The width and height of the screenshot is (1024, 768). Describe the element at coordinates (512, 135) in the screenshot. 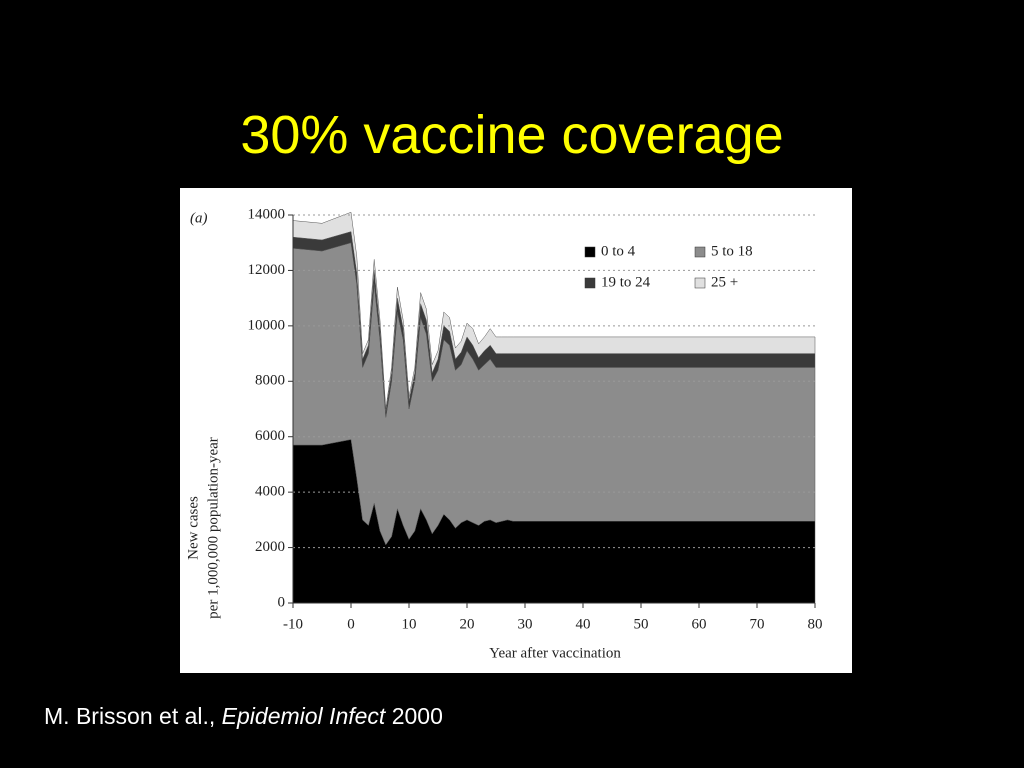

I see `slide-title: 30% vaccine coverage` at that location.